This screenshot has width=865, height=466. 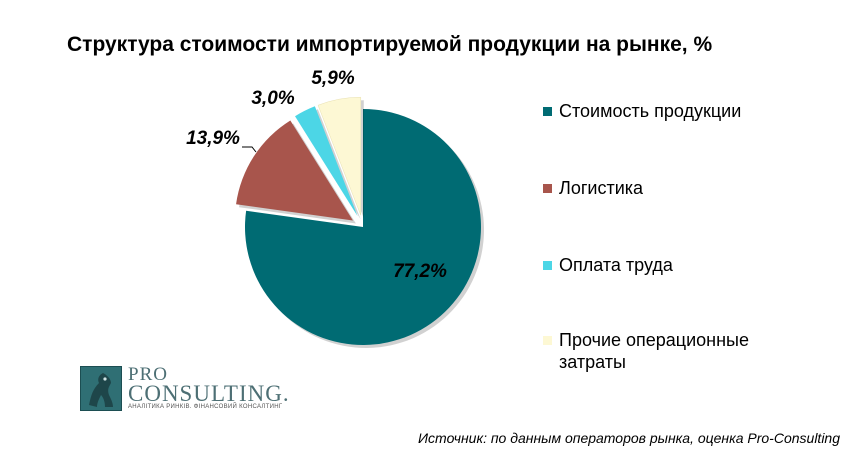 I want to click on logo-text-pro: PRO, so click(x=148, y=374).